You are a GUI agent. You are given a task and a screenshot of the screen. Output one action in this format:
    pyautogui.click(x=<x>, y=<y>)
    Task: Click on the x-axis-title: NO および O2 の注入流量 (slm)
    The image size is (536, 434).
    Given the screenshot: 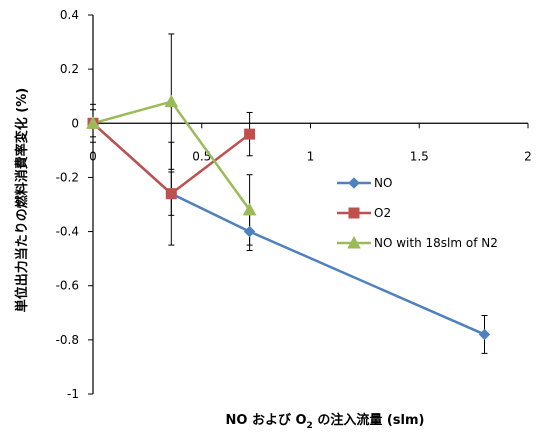 What is the action you would take?
    pyautogui.click(x=325, y=421)
    